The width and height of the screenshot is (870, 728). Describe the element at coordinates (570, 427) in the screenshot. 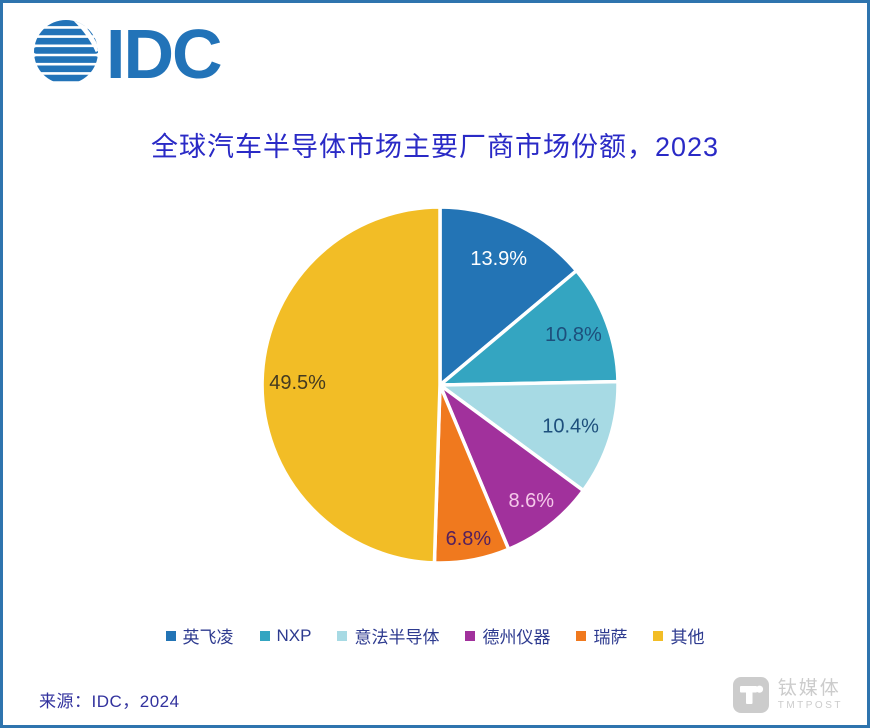

I see `pie-value-label-2: 10.4%` at that location.